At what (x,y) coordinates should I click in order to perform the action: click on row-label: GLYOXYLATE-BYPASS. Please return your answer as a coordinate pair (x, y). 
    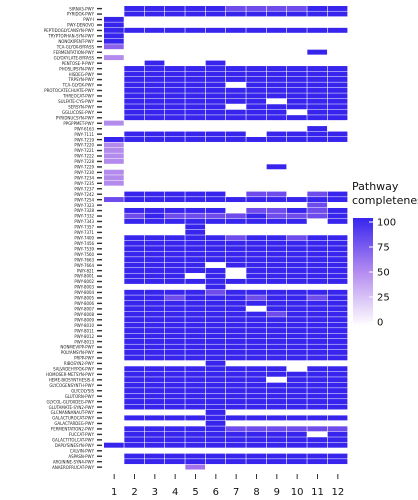
    Looking at the image, I should click on (74, 58).